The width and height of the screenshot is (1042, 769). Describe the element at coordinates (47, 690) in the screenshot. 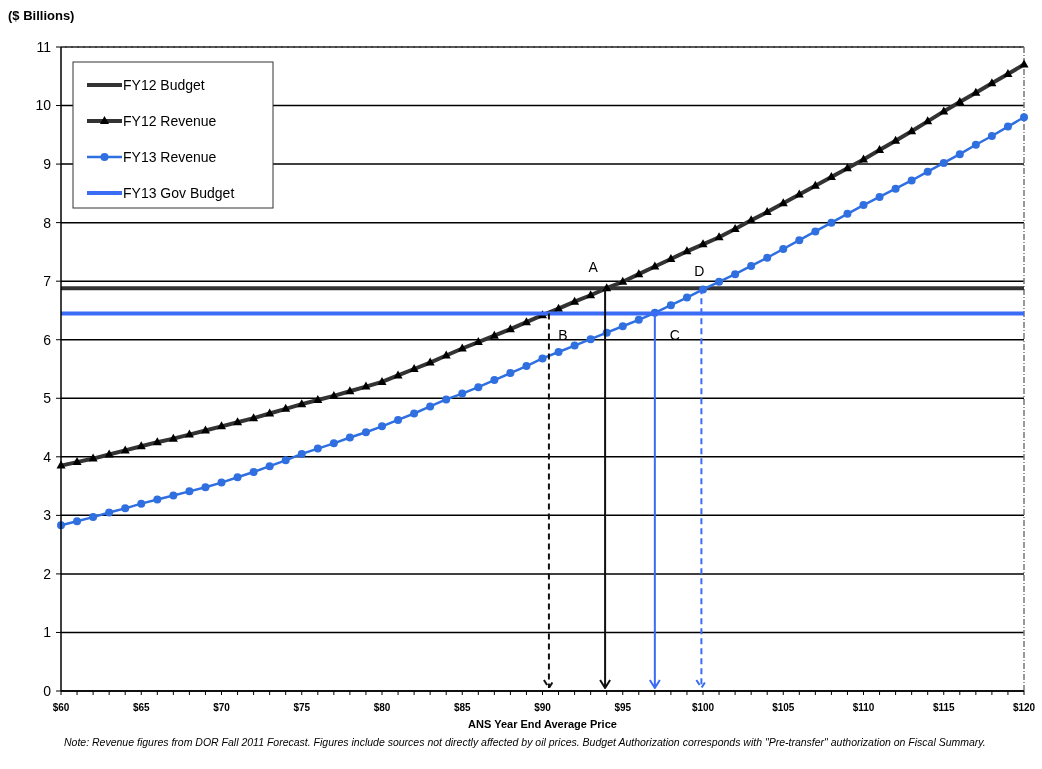

I see `y-tick-label: 0` at that location.